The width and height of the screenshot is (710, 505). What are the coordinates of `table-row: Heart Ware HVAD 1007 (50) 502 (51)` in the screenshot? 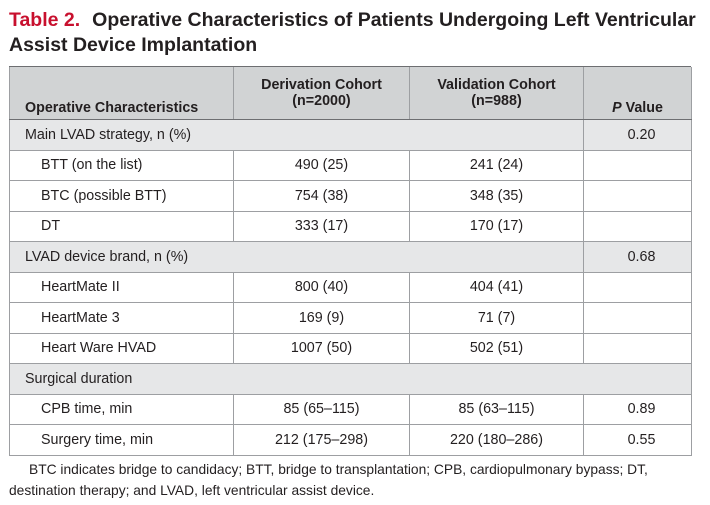 It's located at (350, 348).